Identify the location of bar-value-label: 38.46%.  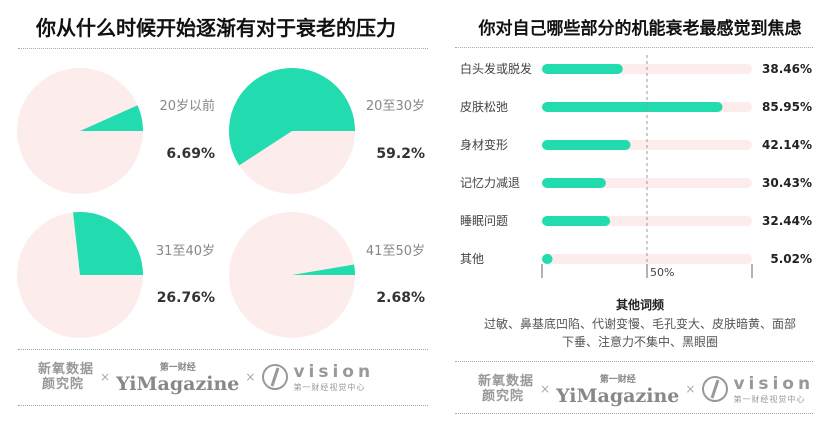
(787, 69).